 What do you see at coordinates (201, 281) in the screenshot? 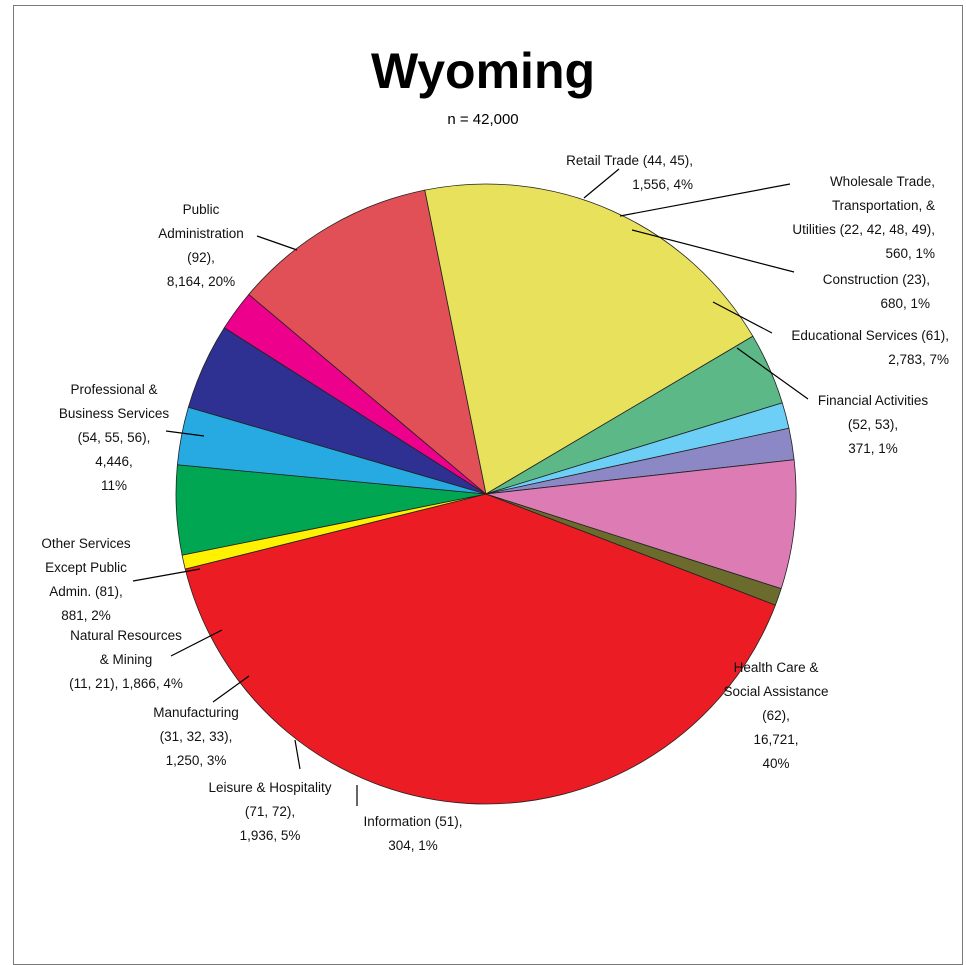
I see `slice-label-line: 8,164, 20%` at bounding box center [201, 281].